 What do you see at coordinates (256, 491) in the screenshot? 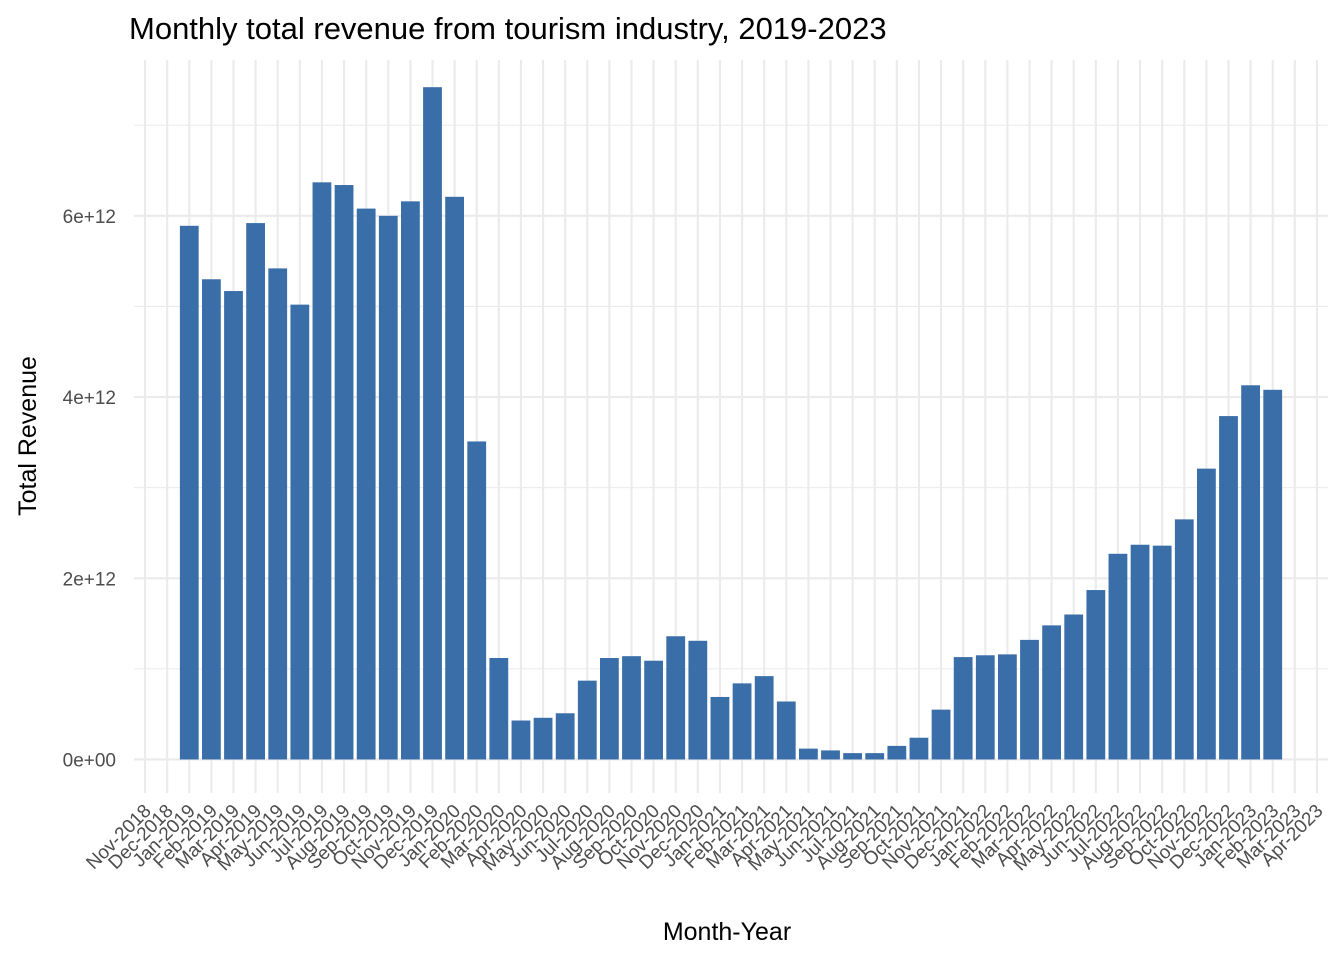
I see `bar-apr-2019` at bounding box center [256, 491].